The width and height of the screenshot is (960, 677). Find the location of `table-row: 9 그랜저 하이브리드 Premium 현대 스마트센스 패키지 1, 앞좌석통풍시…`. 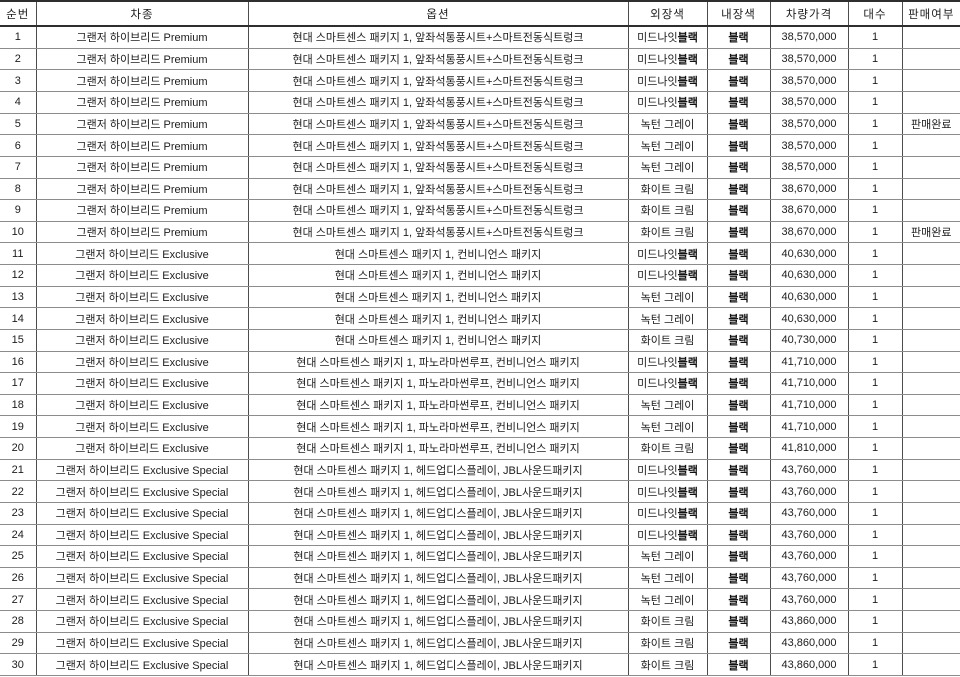

table-row: 9 그랜저 하이브리드 Premium 현대 스마트센스 패키지 1, 앞좌석통풍시… is located at coordinates (480, 210).